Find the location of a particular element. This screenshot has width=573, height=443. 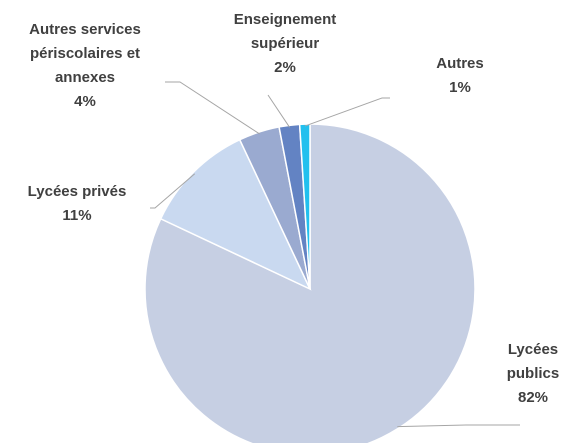

pie-slice is located at coordinates (235, 214).